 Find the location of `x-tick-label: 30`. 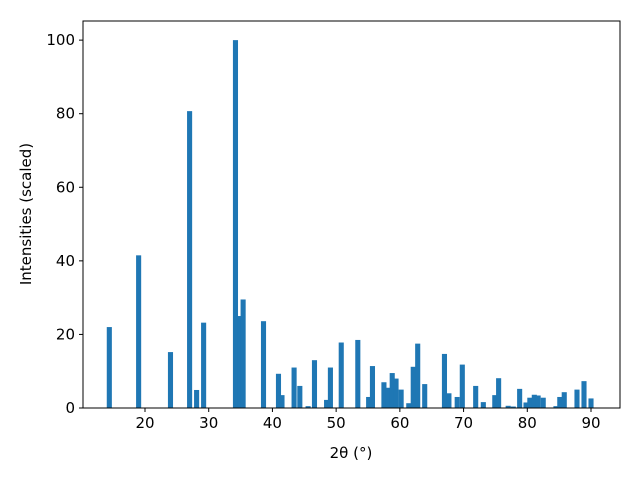

x-tick-label: 30 is located at coordinates (208, 423).